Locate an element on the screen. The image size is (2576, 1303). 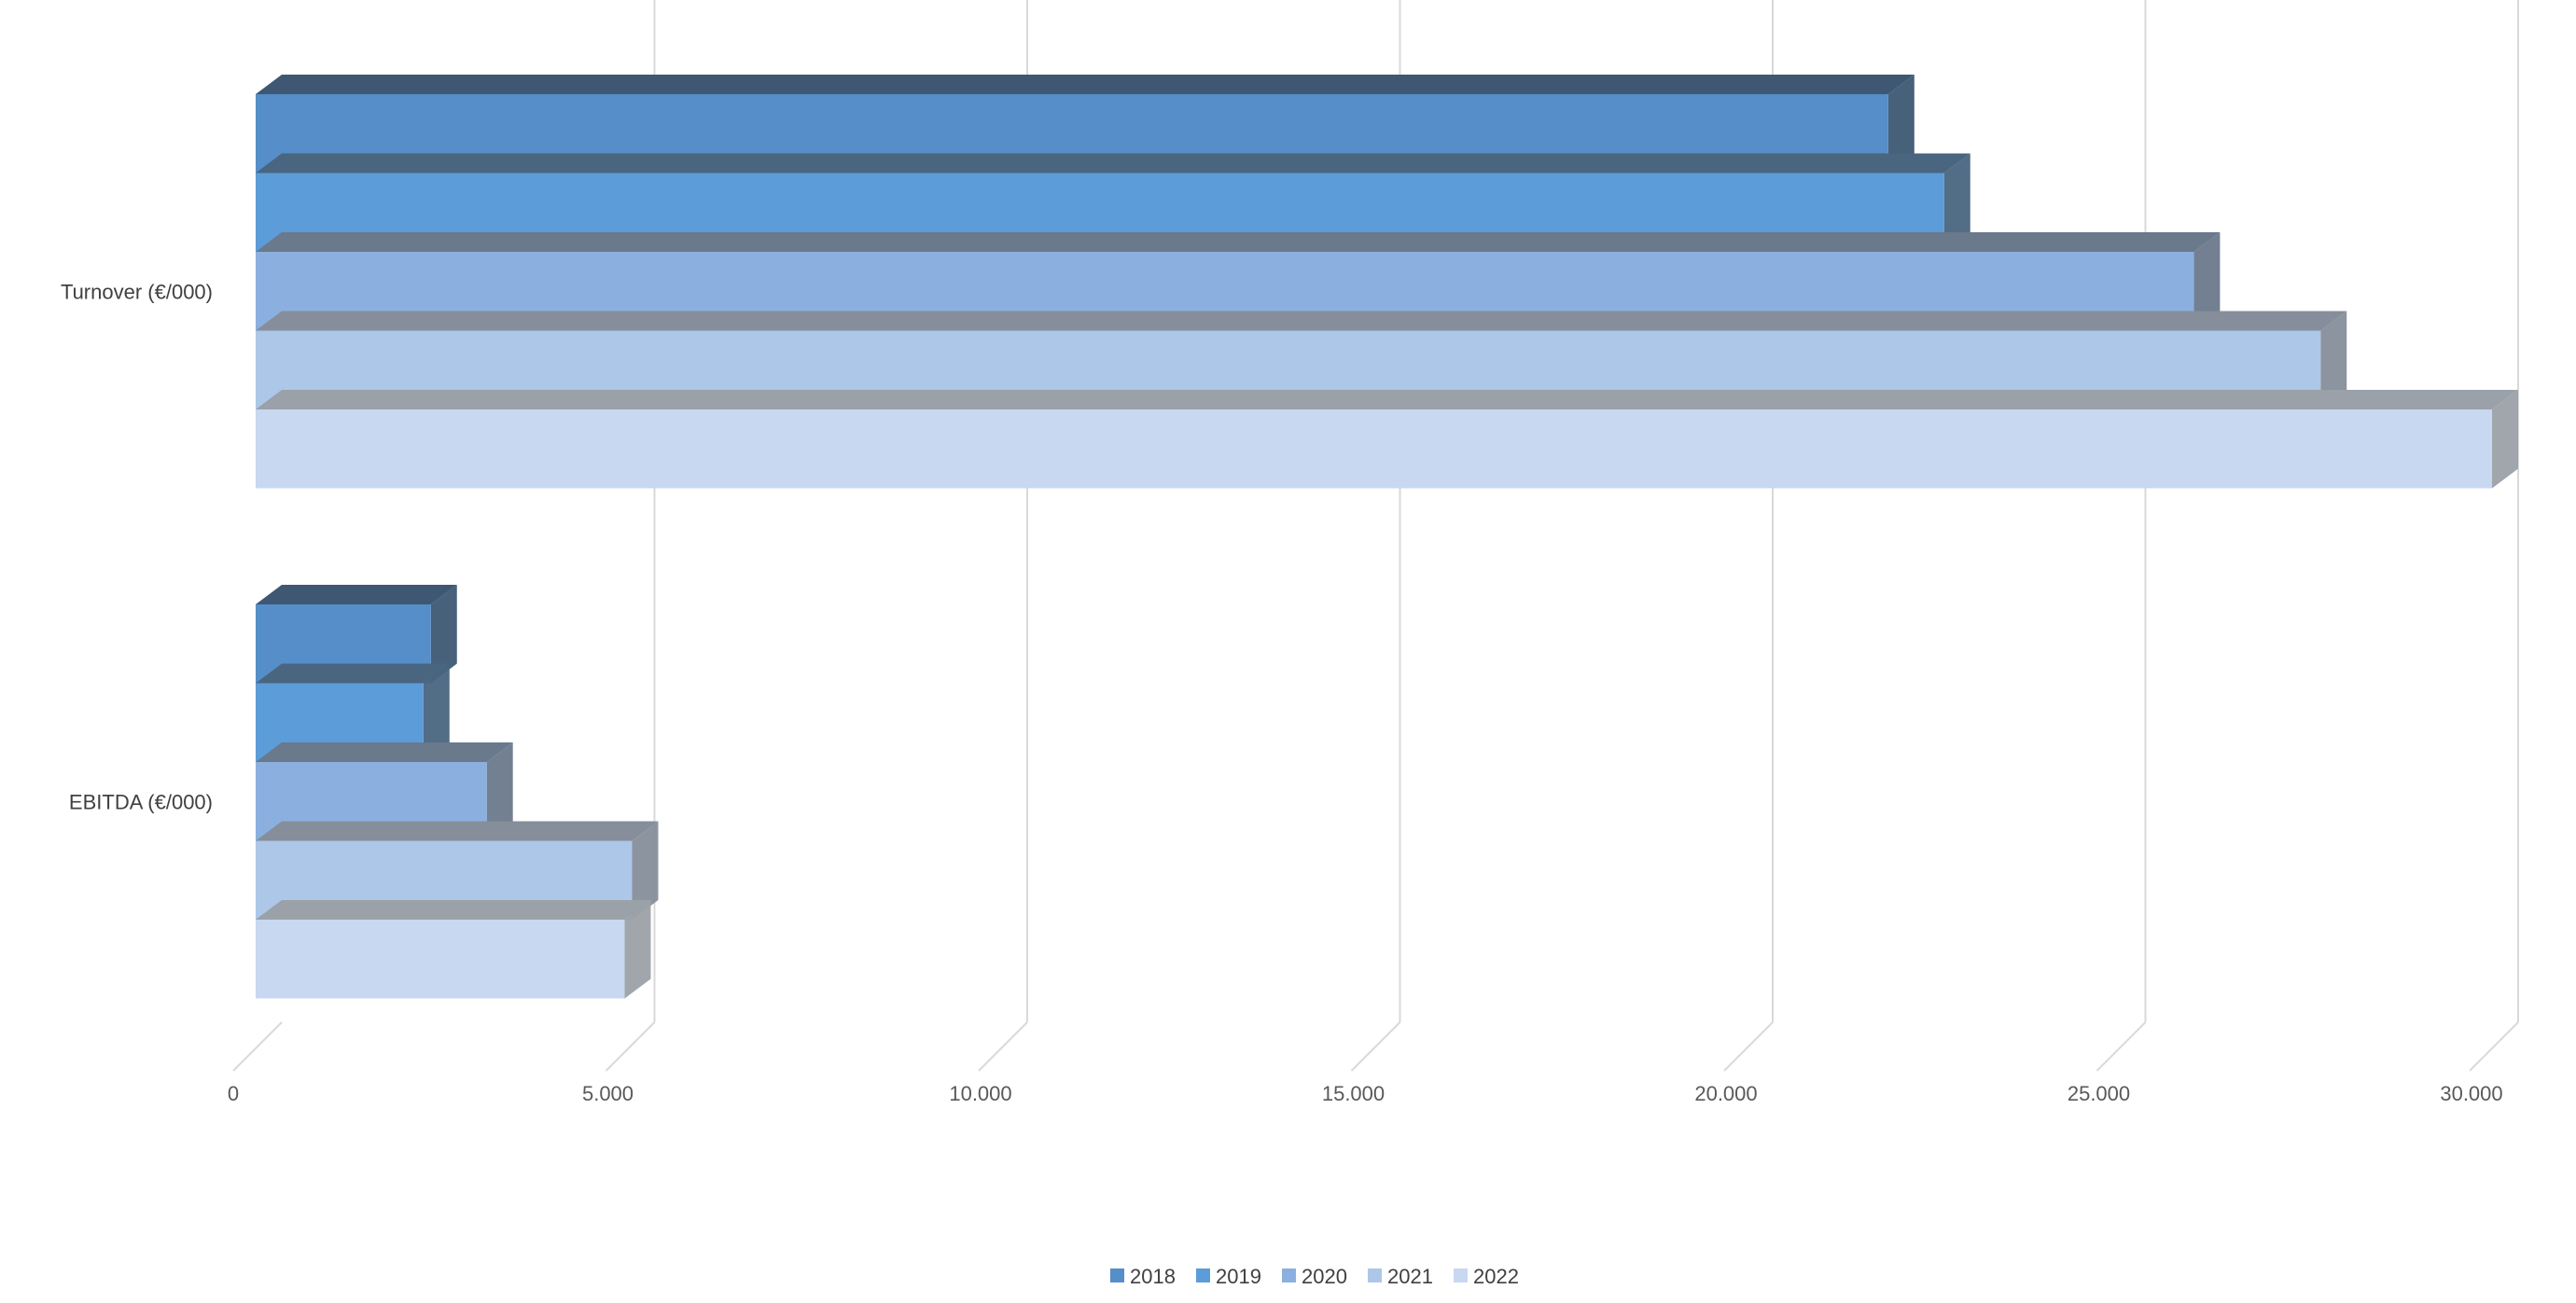
category-label-1: EBITDA (€/000) is located at coordinates (141, 801).